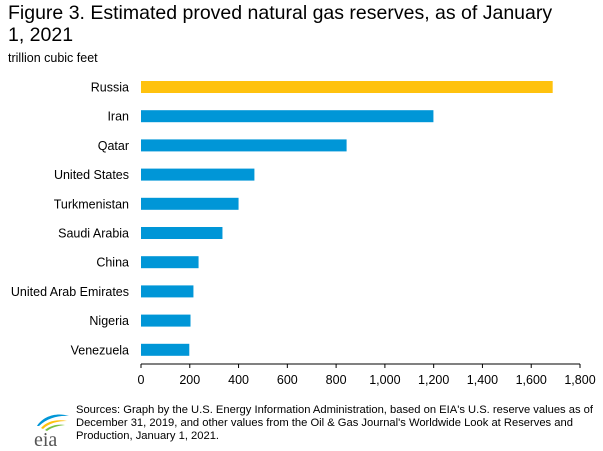 This screenshot has height=451, width=603. Describe the element at coordinates (166, 320) in the screenshot. I see `bar-nigeria` at that location.